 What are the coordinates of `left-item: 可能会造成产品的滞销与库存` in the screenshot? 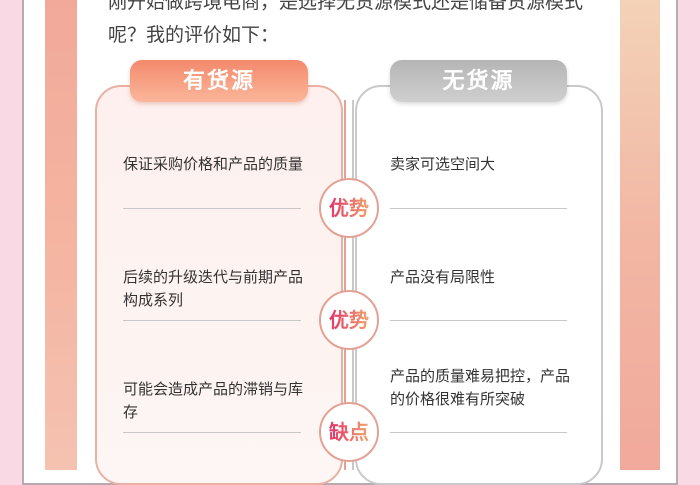 It's located at (213, 400).